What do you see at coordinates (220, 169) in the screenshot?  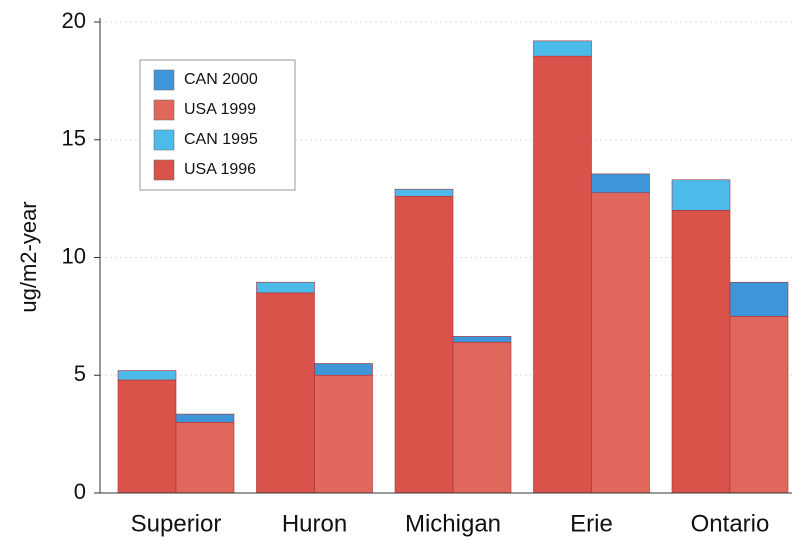 I see `legend-label: USA 1996` at bounding box center [220, 169].